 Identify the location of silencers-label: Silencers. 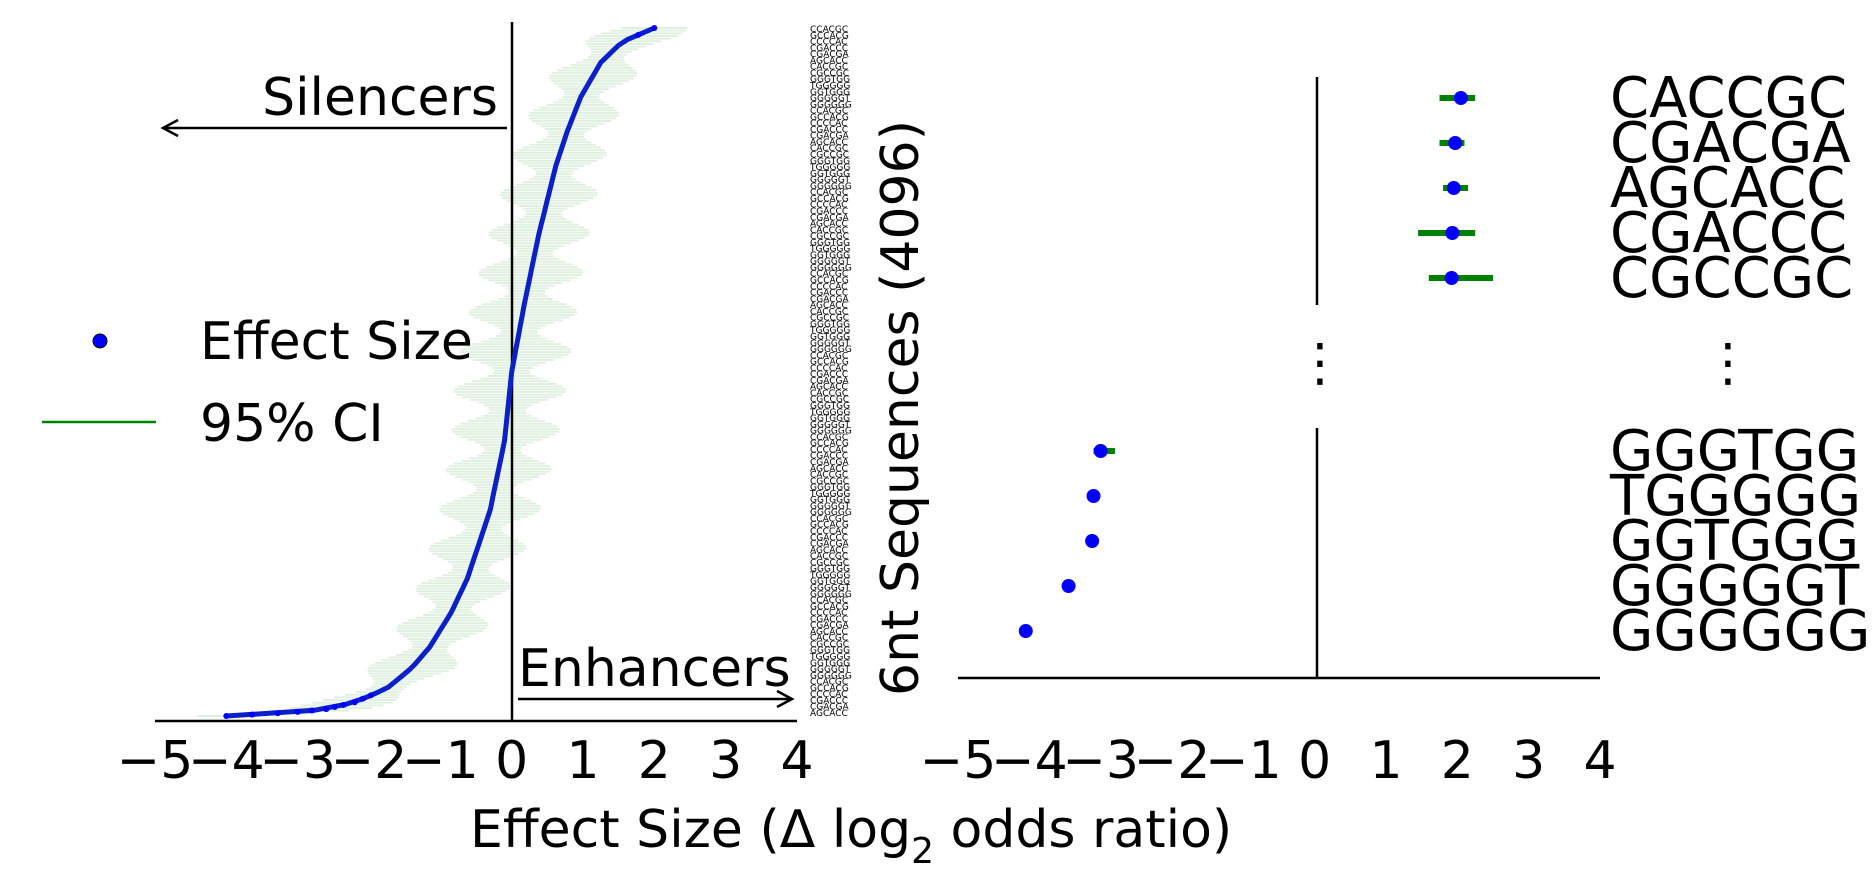
(380, 98).